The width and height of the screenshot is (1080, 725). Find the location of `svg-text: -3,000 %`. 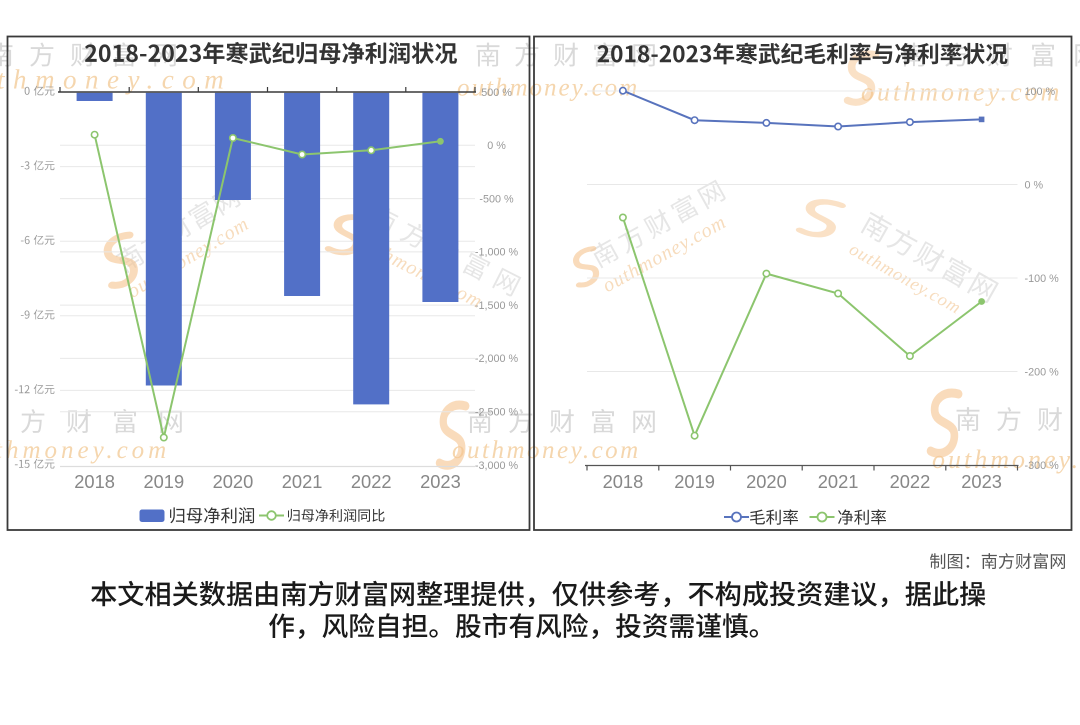

svg-text: -3,000 % is located at coordinates (497, 466).